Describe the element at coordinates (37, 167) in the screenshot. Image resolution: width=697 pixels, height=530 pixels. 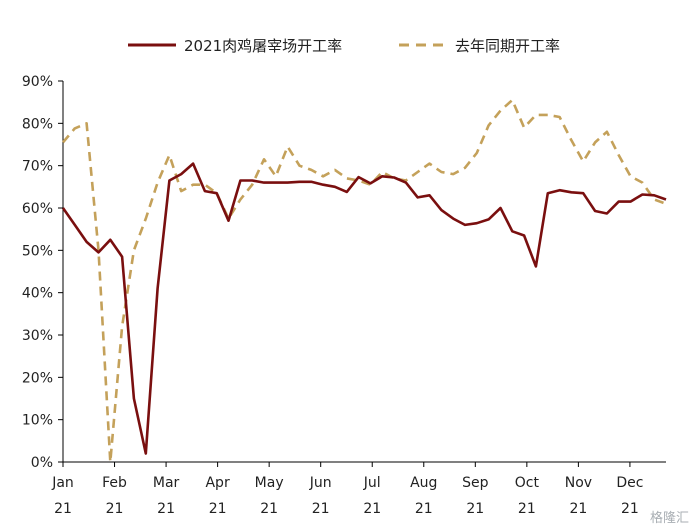
I see `y-tick-label: 70%` at that location.